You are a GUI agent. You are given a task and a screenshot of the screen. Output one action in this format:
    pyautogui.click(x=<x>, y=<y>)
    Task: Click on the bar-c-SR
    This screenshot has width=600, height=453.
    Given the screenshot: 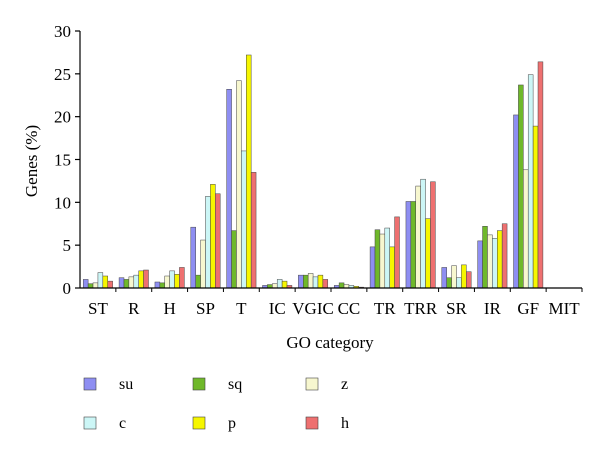 What is the action you would take?
    pyautogui.click(x=459, y=283)
    